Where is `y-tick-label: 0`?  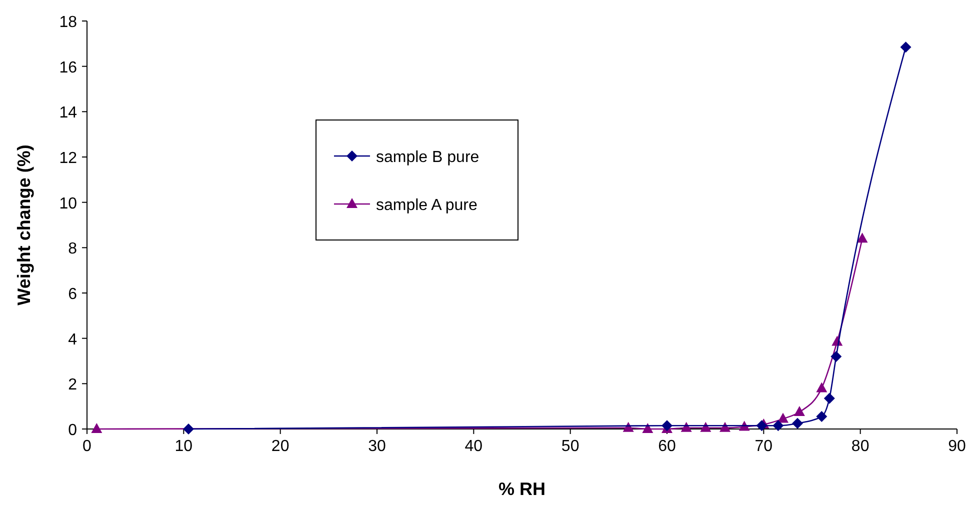 y-tick-label: 0 is located at coordinates (73, 430).